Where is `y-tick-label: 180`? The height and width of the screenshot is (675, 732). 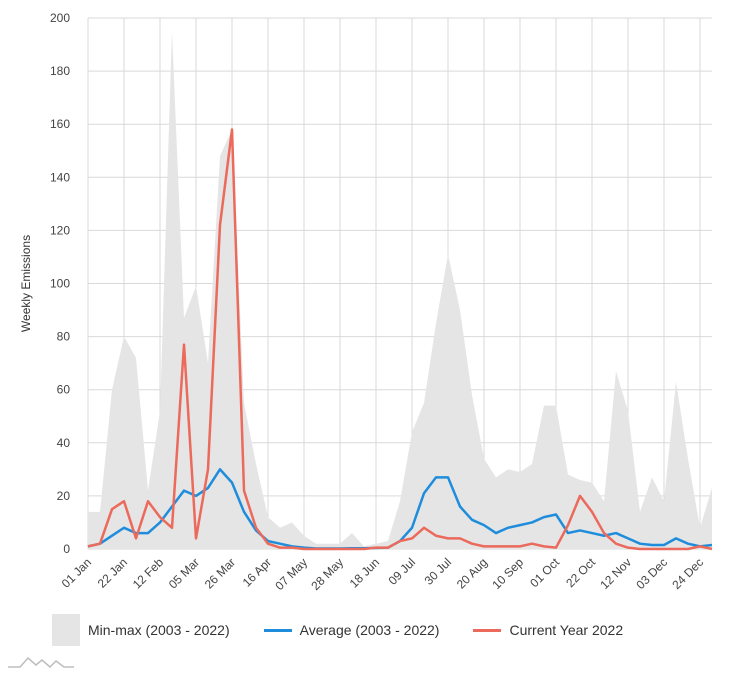 y-tick-label: 180 is located at coordinates (60, 71).